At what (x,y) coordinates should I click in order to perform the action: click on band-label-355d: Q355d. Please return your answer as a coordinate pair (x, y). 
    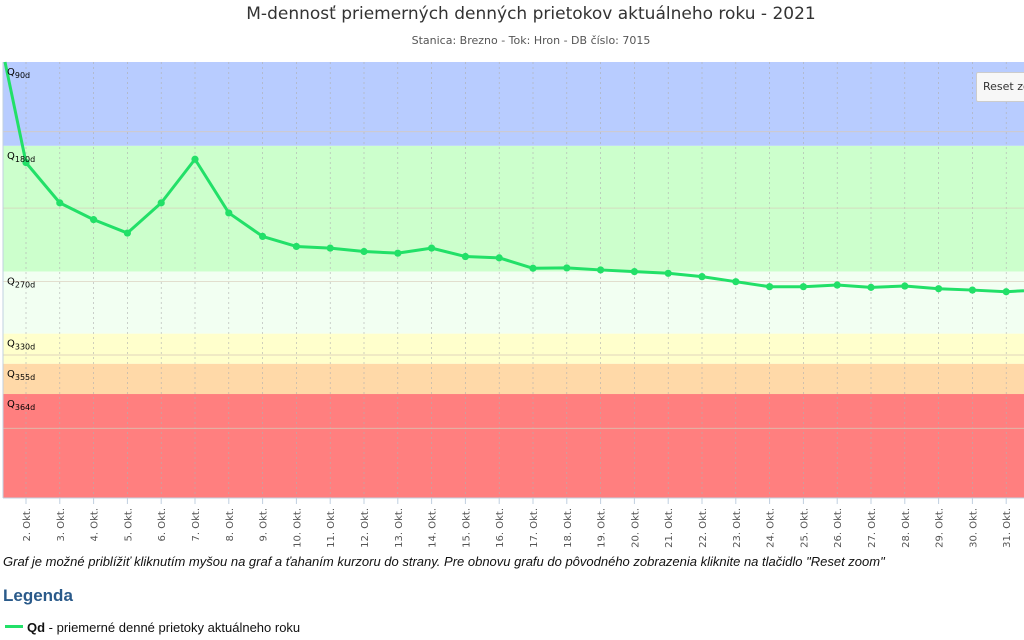
    Looking at the image, I should click on (21, 375).